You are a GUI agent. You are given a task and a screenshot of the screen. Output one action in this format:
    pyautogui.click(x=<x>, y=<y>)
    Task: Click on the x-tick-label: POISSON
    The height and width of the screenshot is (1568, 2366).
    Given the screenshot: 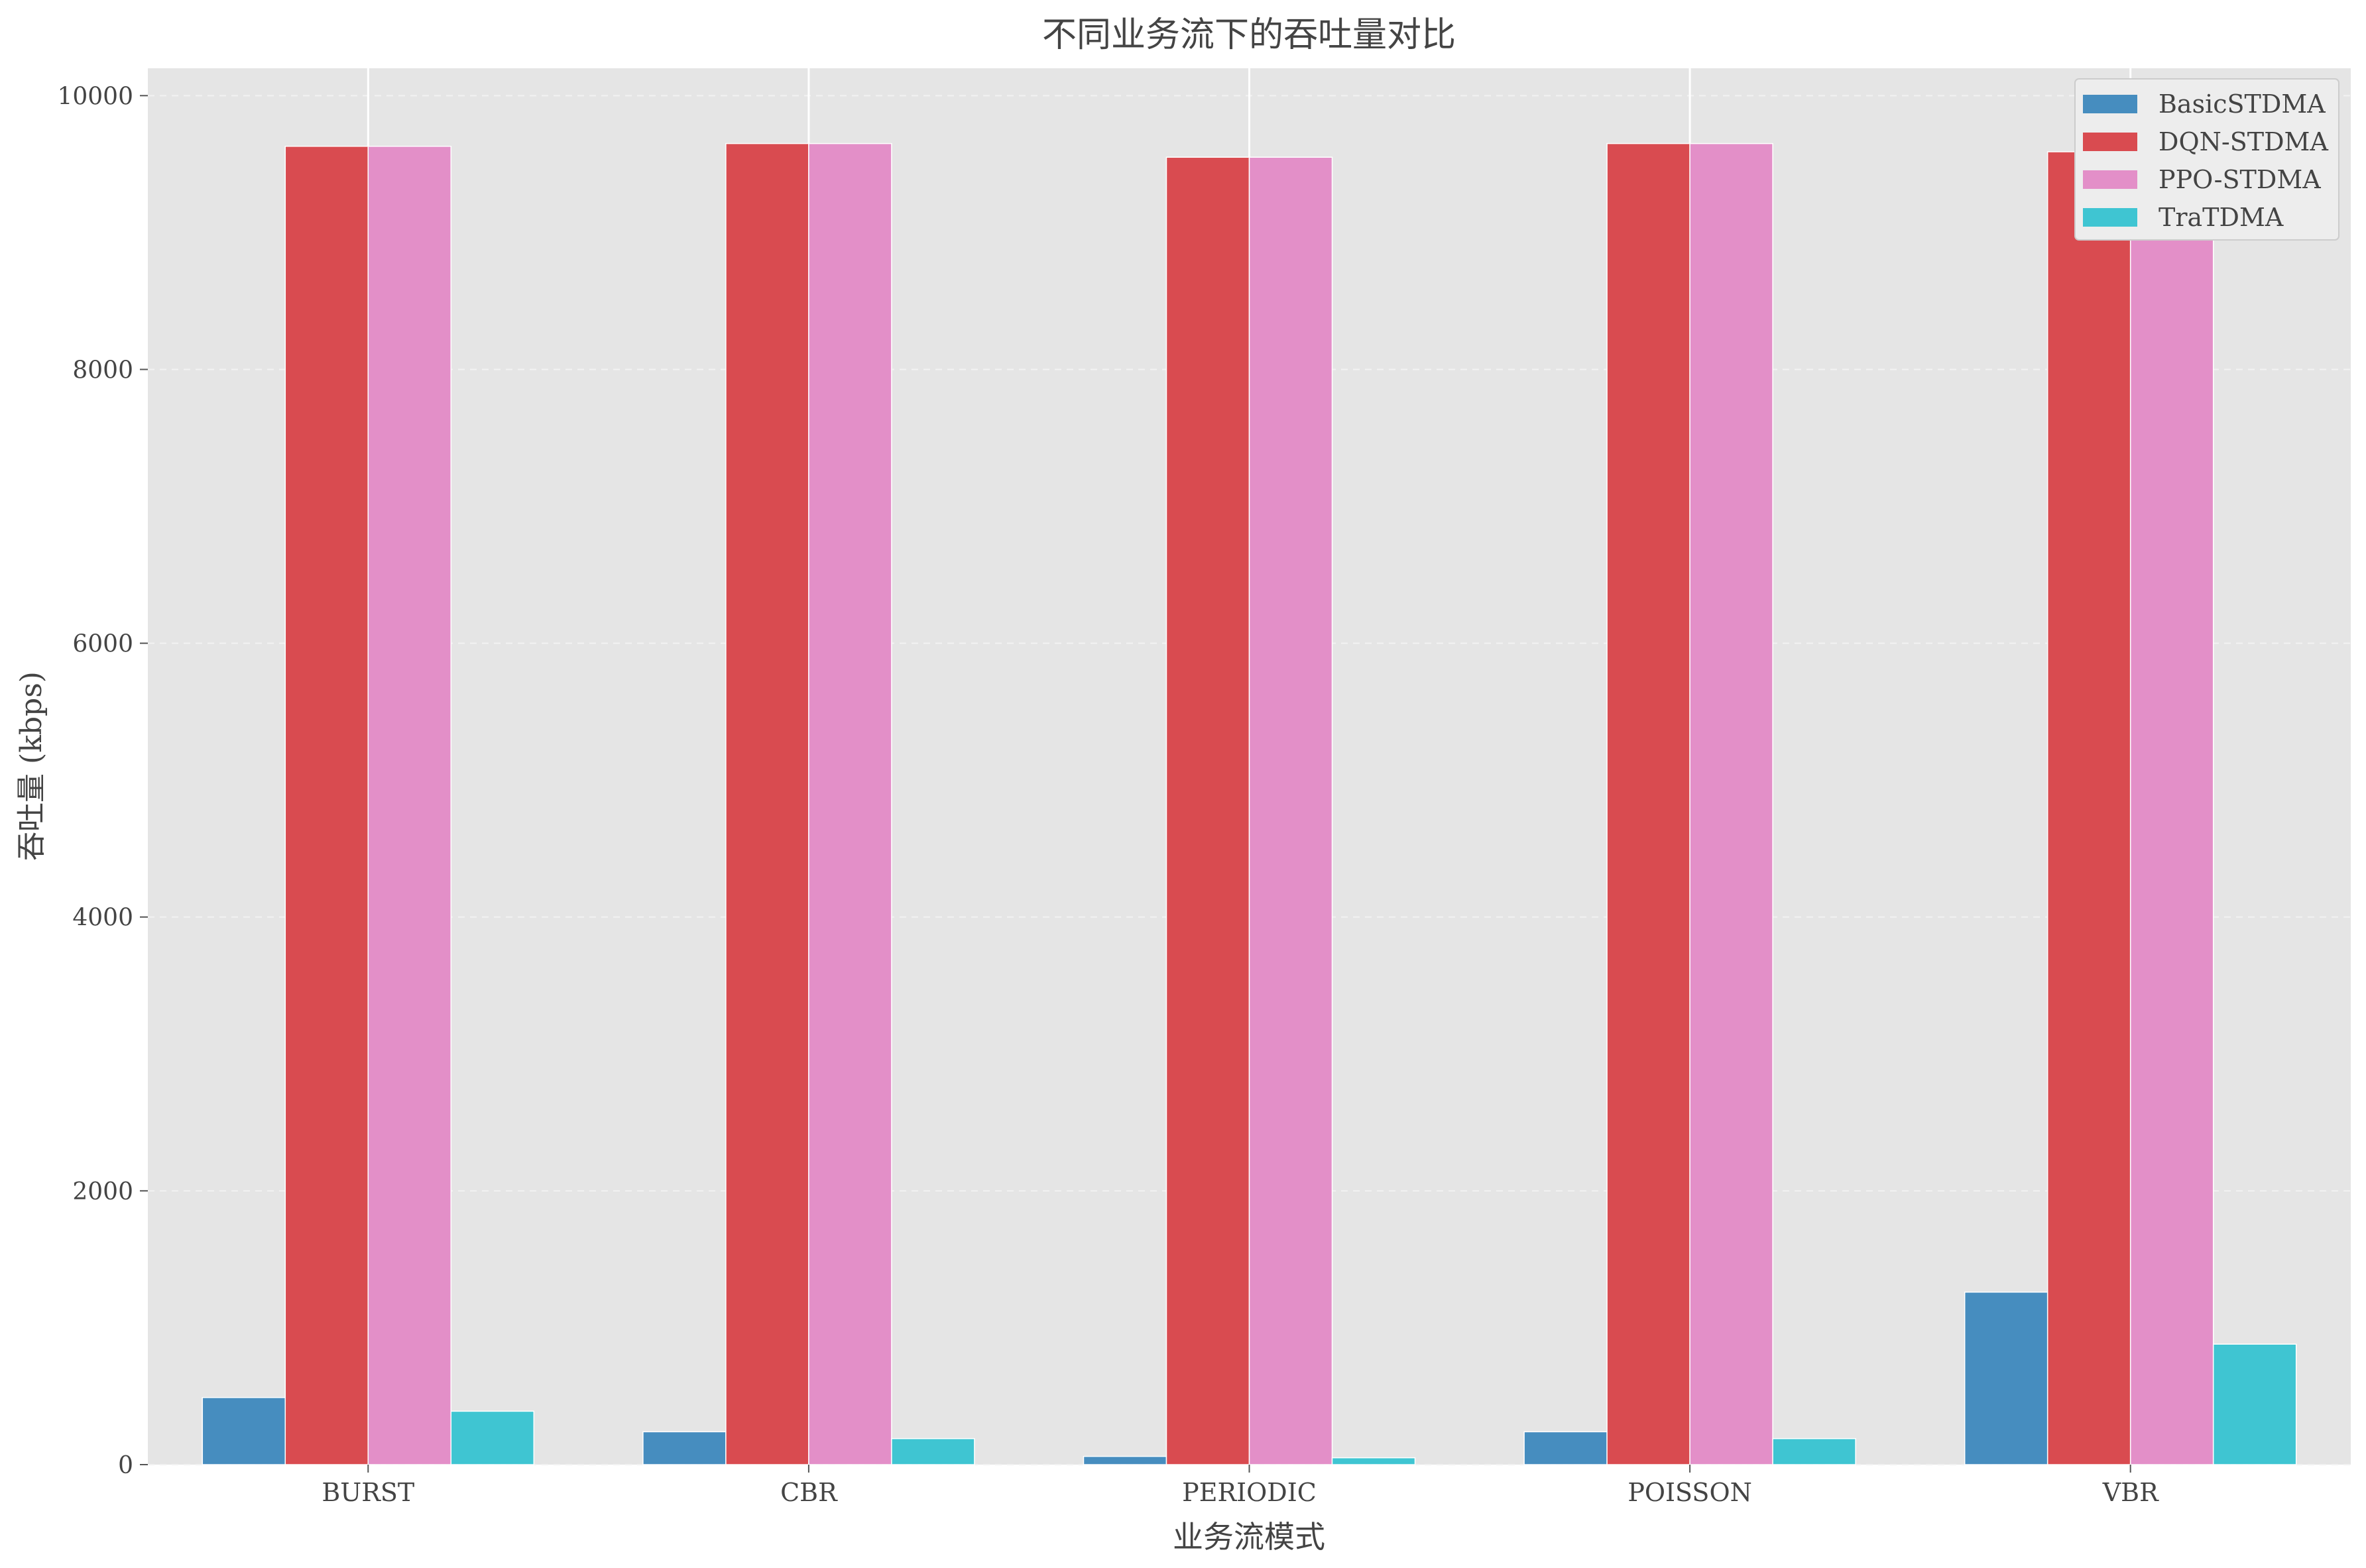 What is the action you would take?
    pyautogui.click(x=1690, y=1492)
    